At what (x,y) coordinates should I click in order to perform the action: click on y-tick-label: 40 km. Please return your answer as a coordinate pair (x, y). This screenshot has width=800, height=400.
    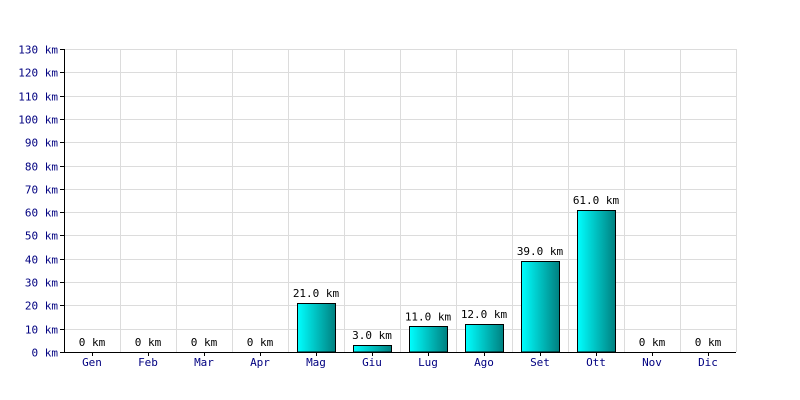
    Looking at the image, I should click on (41, 260).